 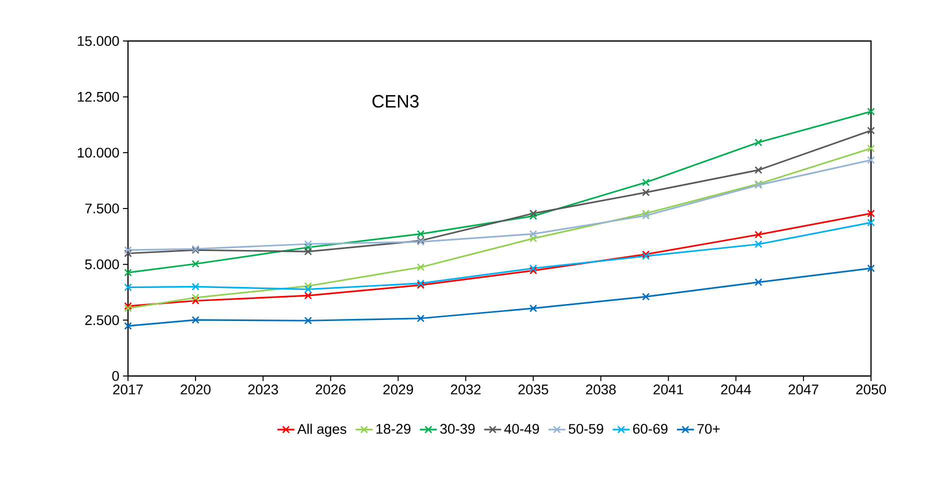 I want to click on x-tick-label: 2035, so click(x=533, y=389).